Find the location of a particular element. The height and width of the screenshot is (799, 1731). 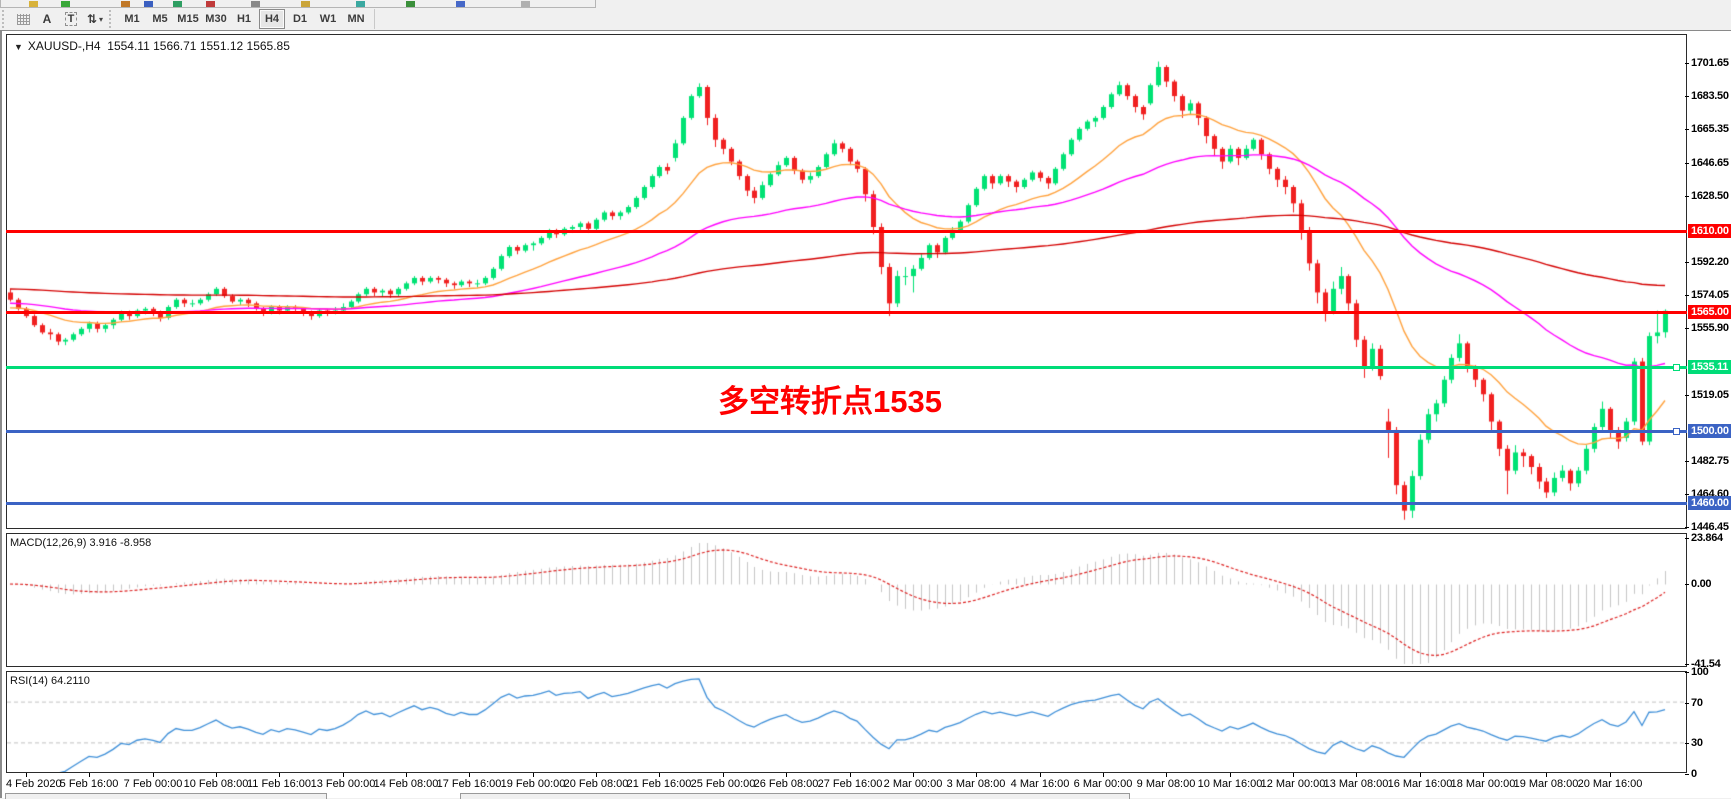

text-a-icon: A is located at coordinates (47, 19).